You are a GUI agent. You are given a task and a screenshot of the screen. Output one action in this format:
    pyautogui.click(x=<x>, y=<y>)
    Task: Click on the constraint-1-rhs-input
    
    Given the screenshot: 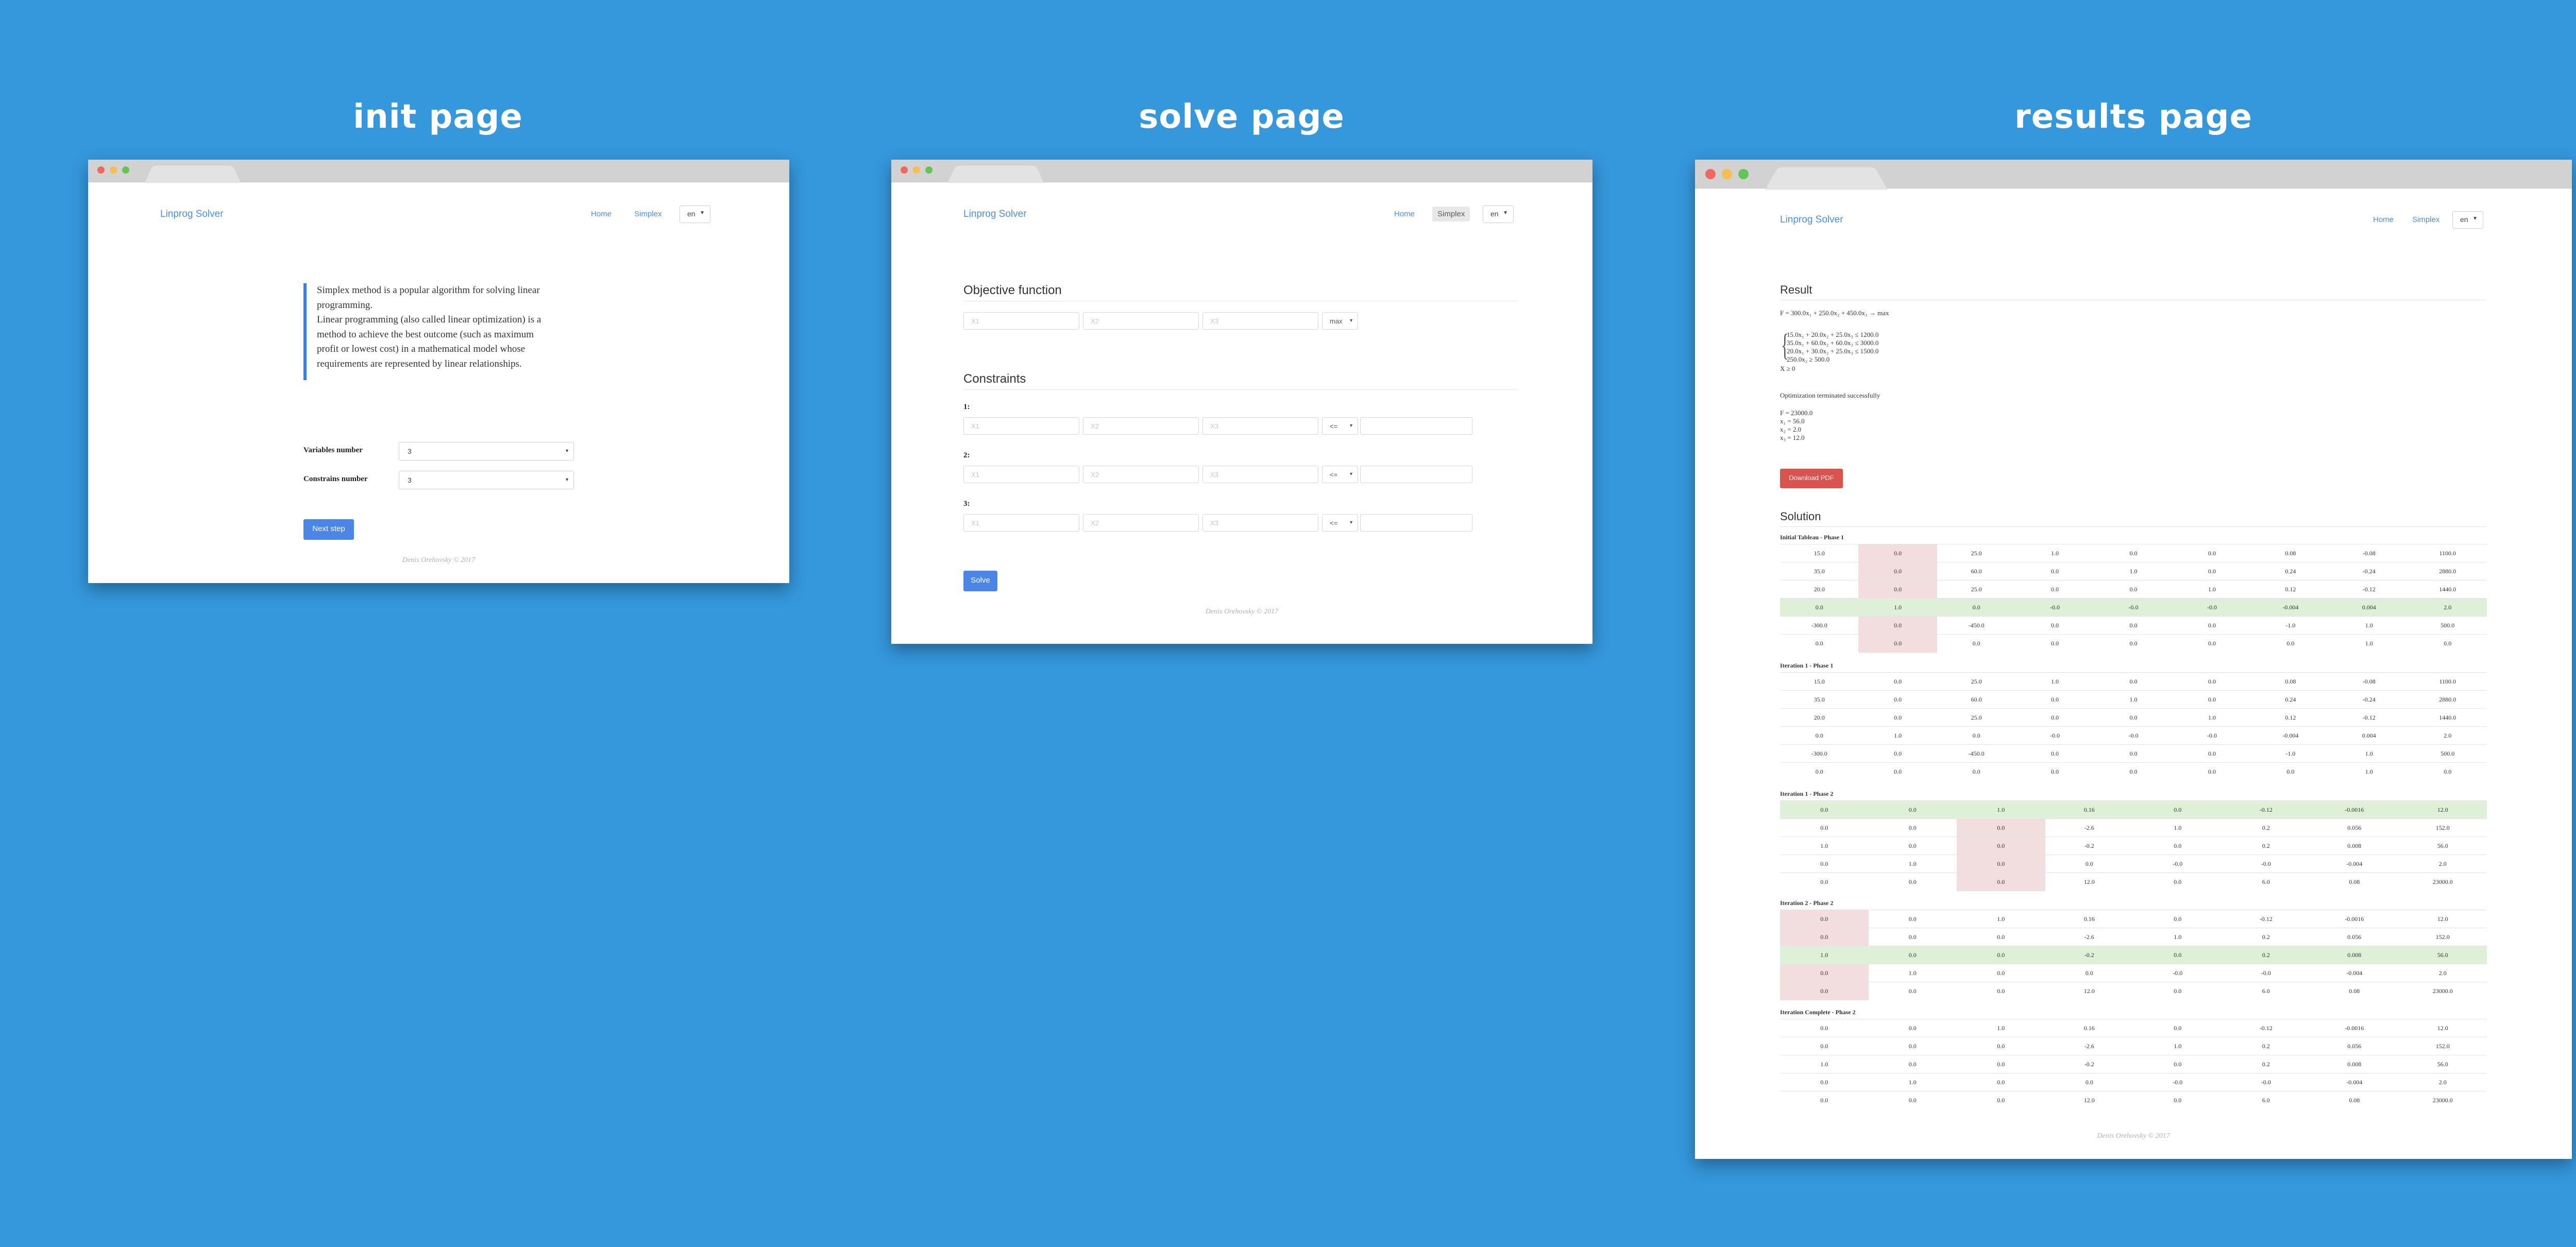 What is the action you would take?
    pyautogui.click(x=1416, y=426)
    